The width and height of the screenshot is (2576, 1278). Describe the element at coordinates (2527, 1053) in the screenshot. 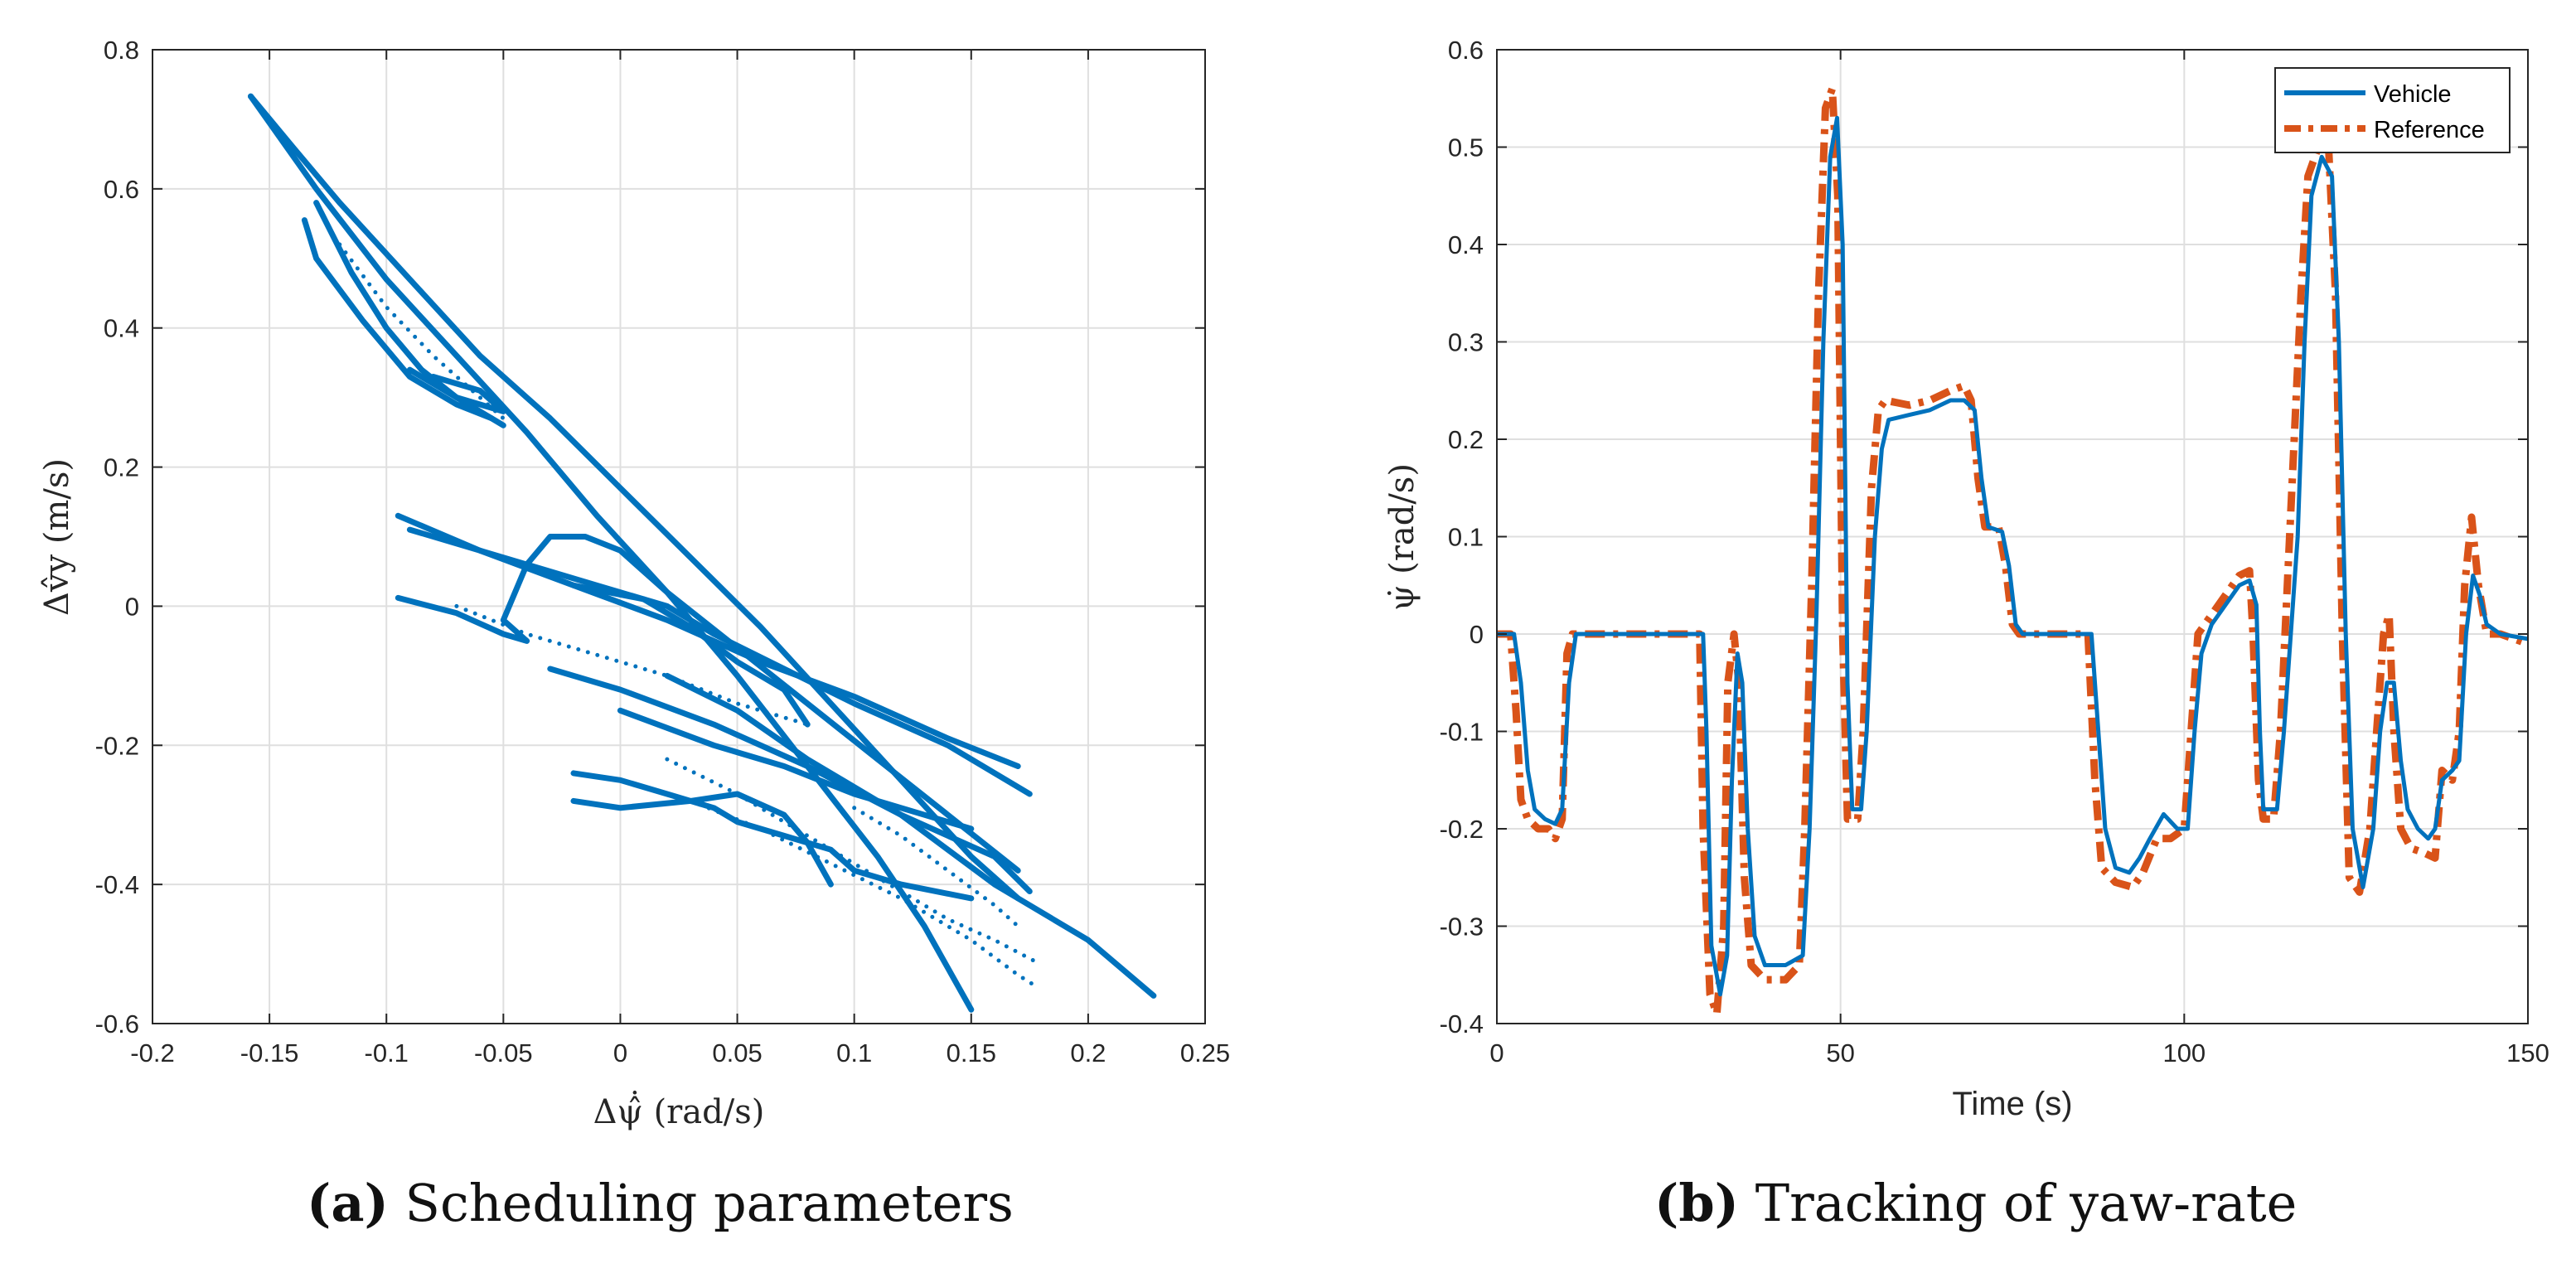

I see `x-tick-label: 150` at that location.